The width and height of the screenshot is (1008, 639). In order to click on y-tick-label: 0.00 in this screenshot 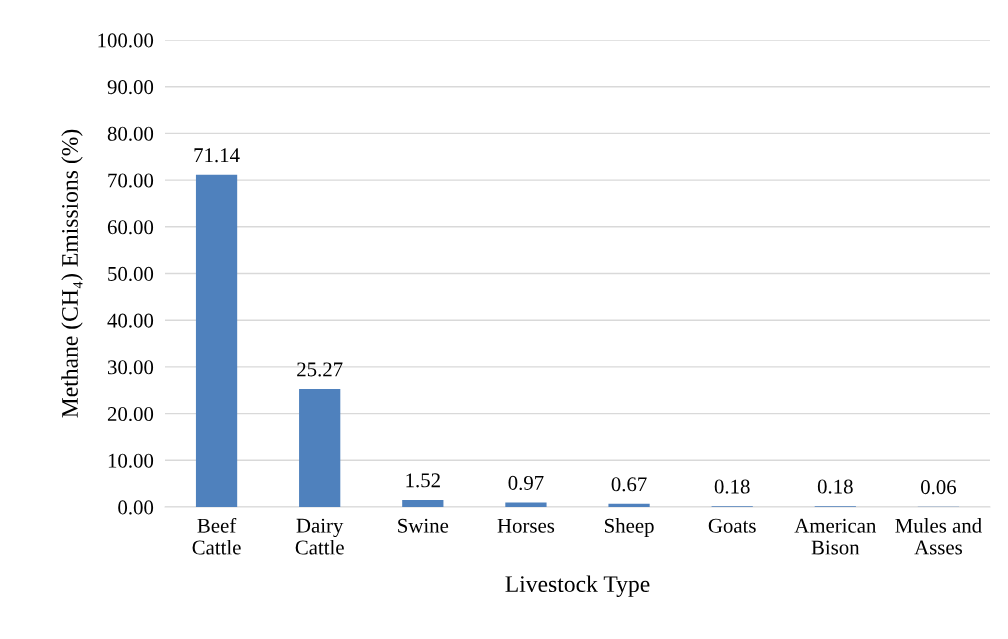, I will do `click(136, 507)`.